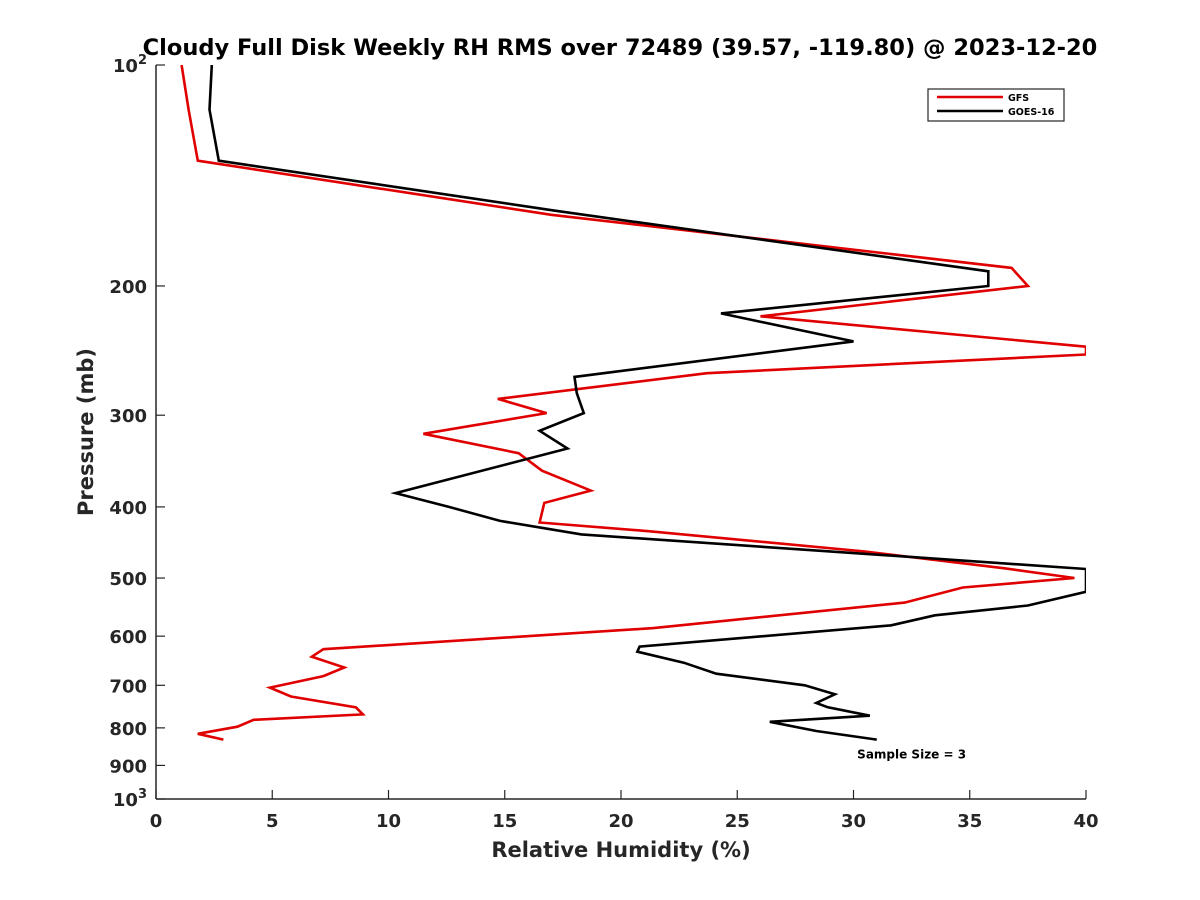 This screenshot has height=900, width=1200. Describe the element at coordinates (737, 821) in the screenshot. I see `x-tick-label: 25` at that location.